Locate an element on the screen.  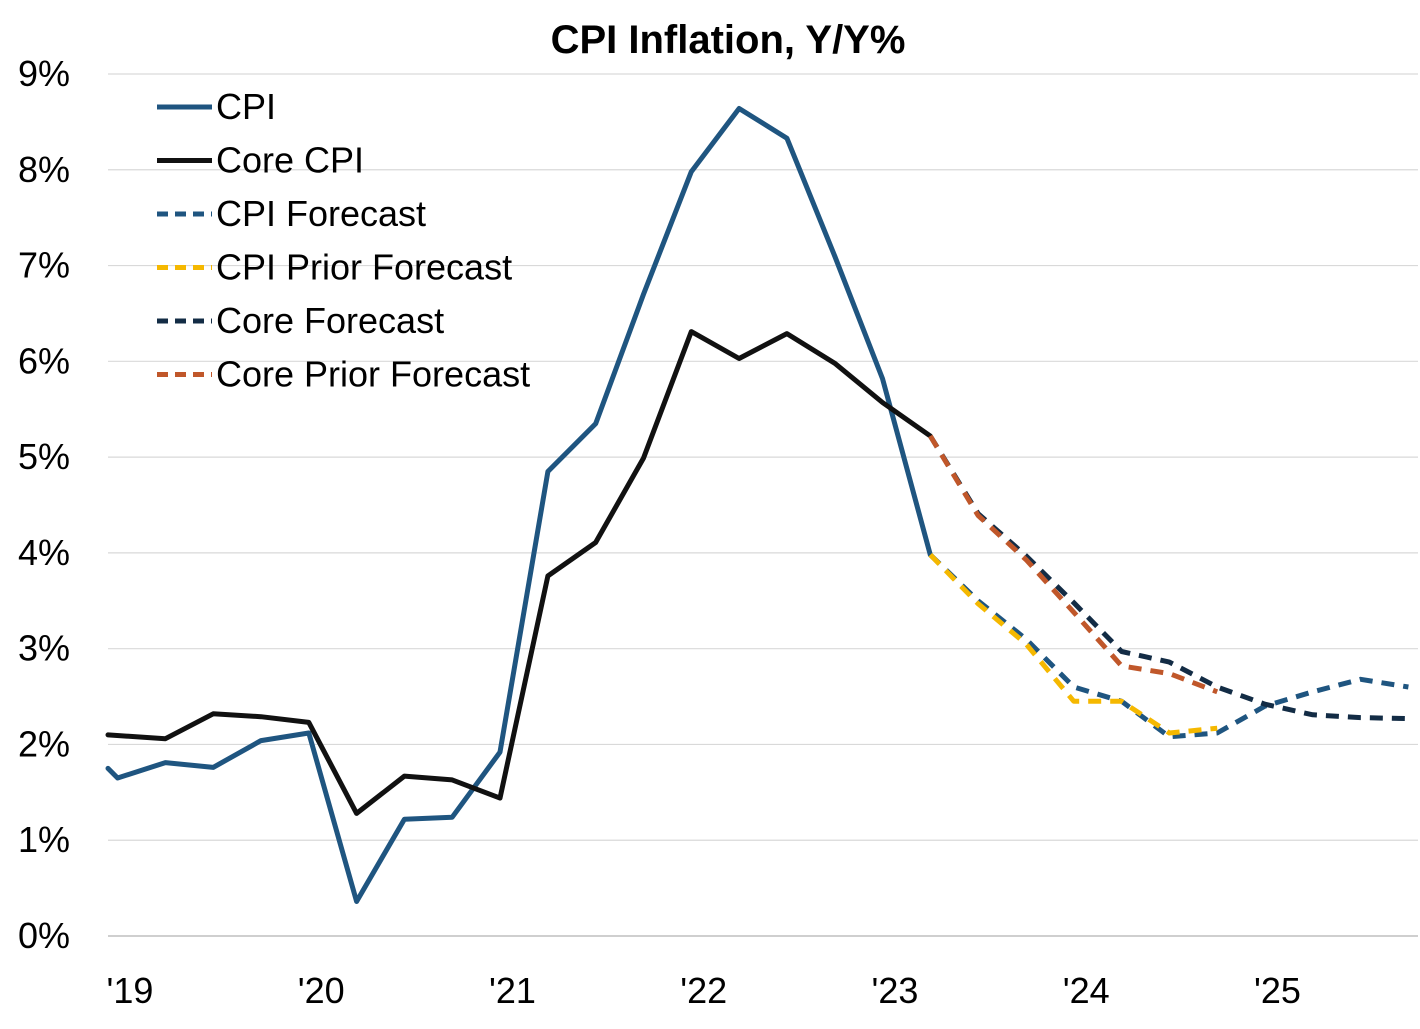
y-tick-label: 6% is located at coordinates (44, 360).